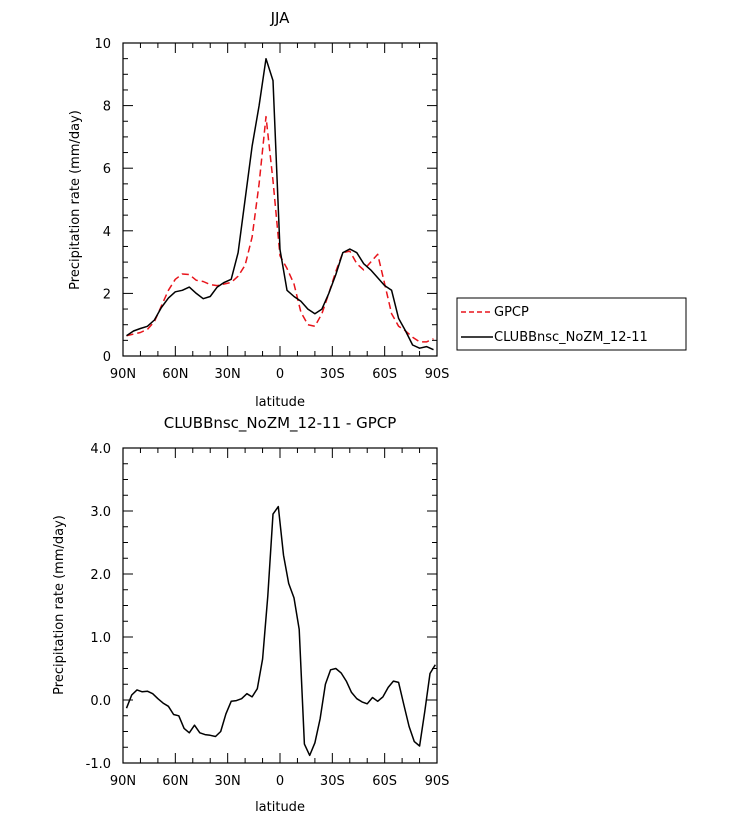 This screenshot has width=733, height=818. I want to click on legend-clubb-label: CLUBBnsc_NoZM_12-11, so click(571, 337).